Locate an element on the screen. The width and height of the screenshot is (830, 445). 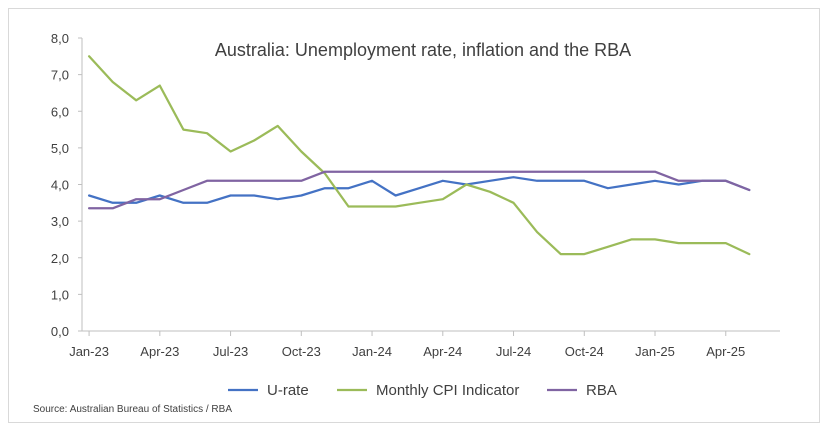
x-tick-label: Apr-23 is located at coordinates (159, 351).